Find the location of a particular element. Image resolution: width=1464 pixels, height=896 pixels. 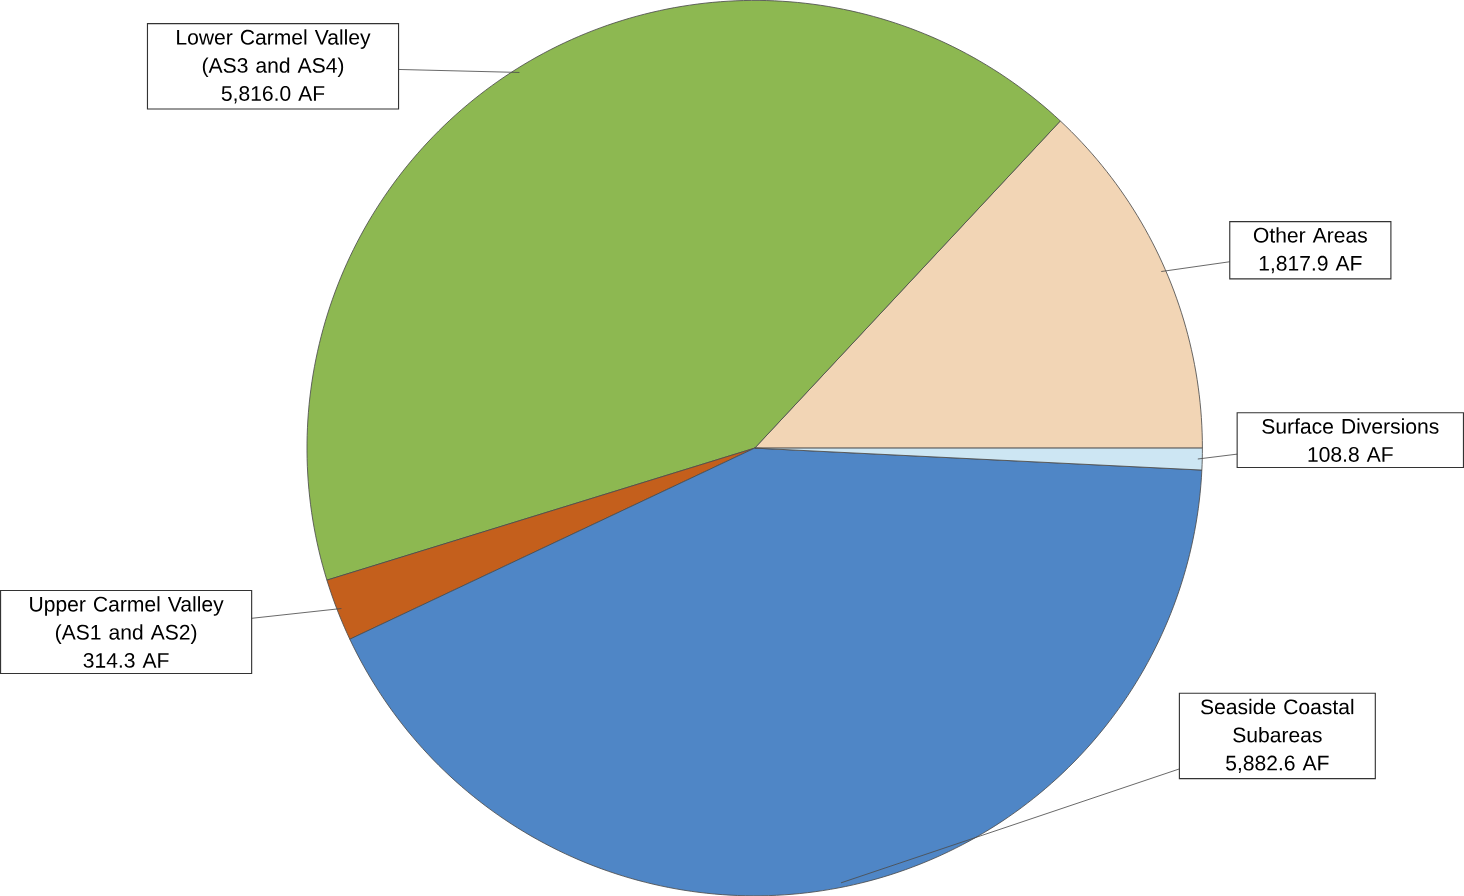

slice-label: Surface Diversions is located at coordinates (1350, 426).